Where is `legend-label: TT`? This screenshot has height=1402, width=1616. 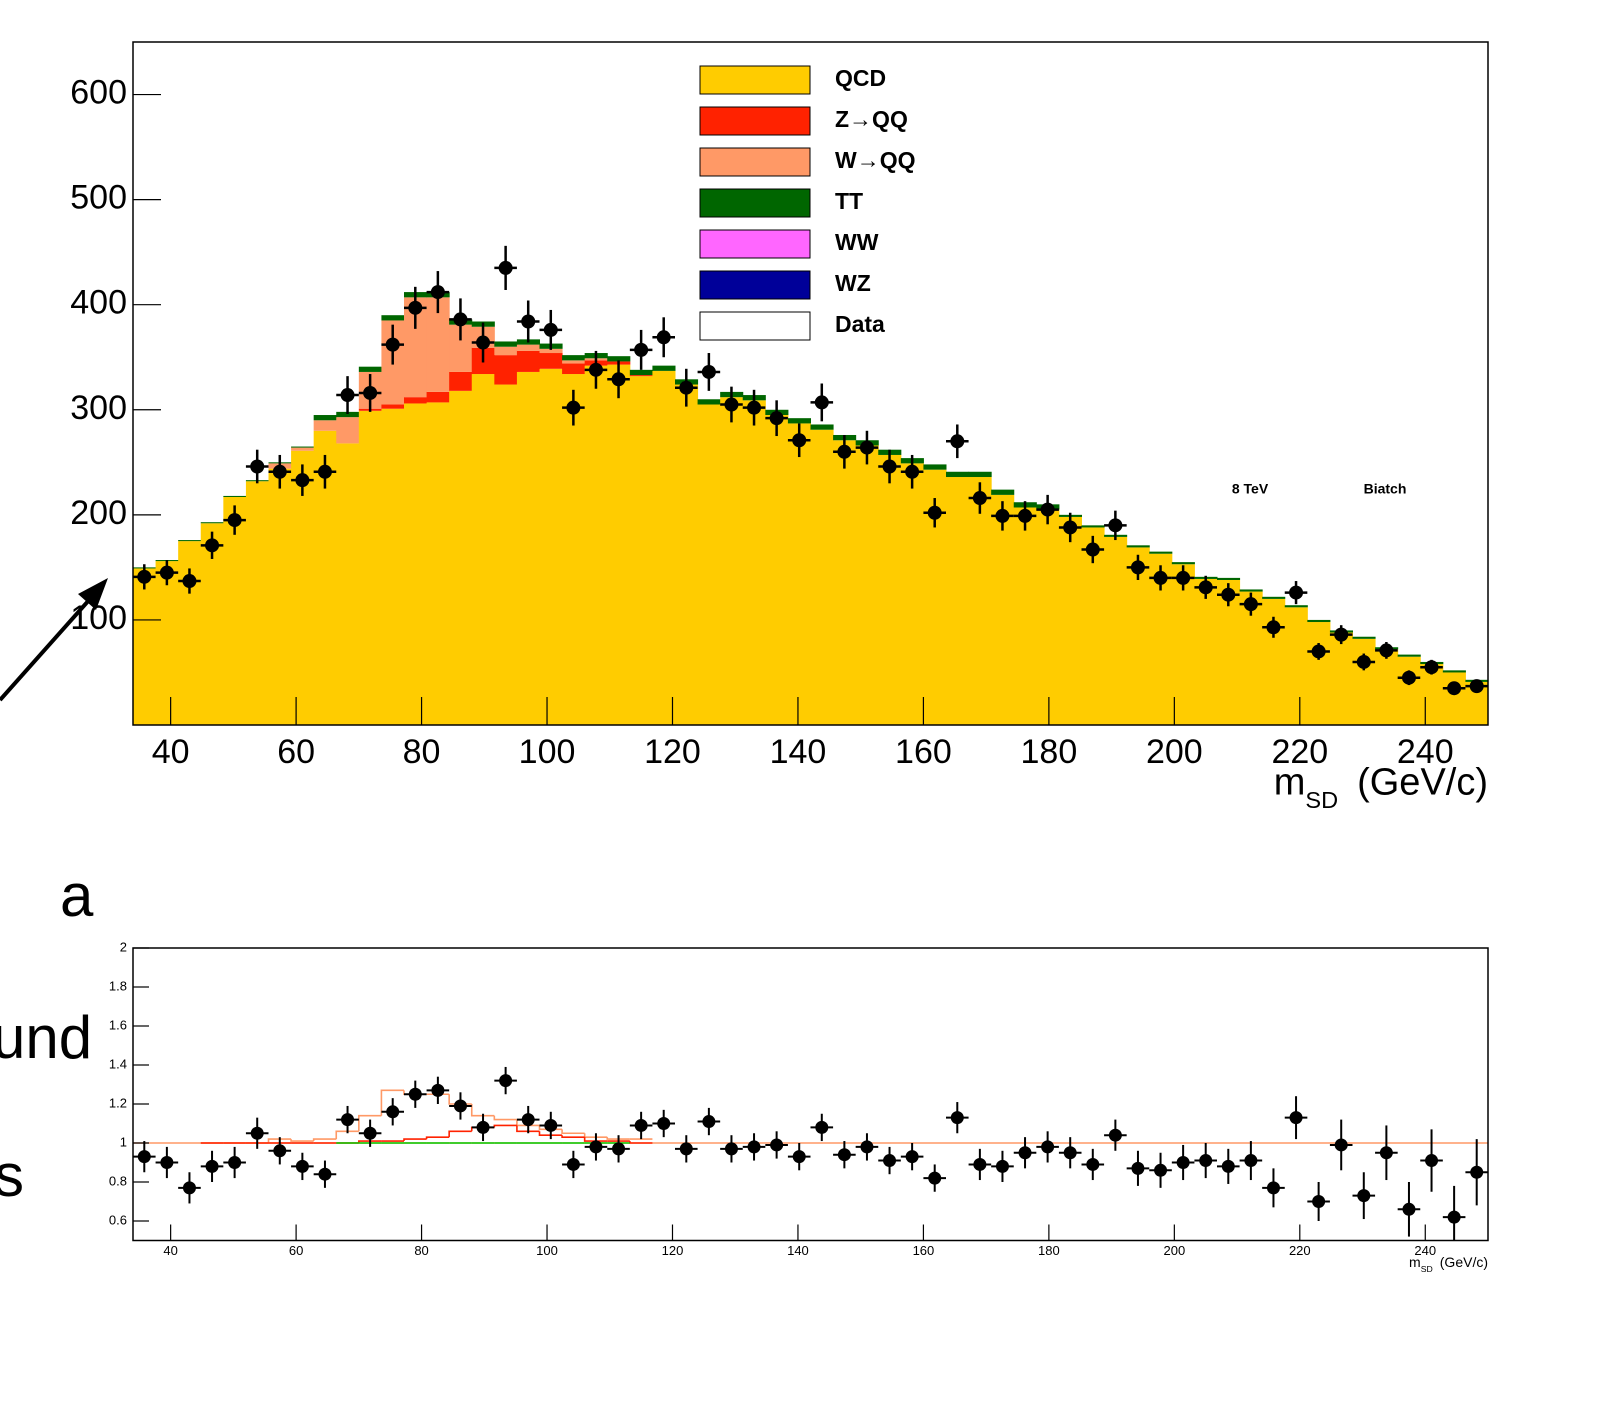 legend-label: TT is located at coordinates (849, 201).